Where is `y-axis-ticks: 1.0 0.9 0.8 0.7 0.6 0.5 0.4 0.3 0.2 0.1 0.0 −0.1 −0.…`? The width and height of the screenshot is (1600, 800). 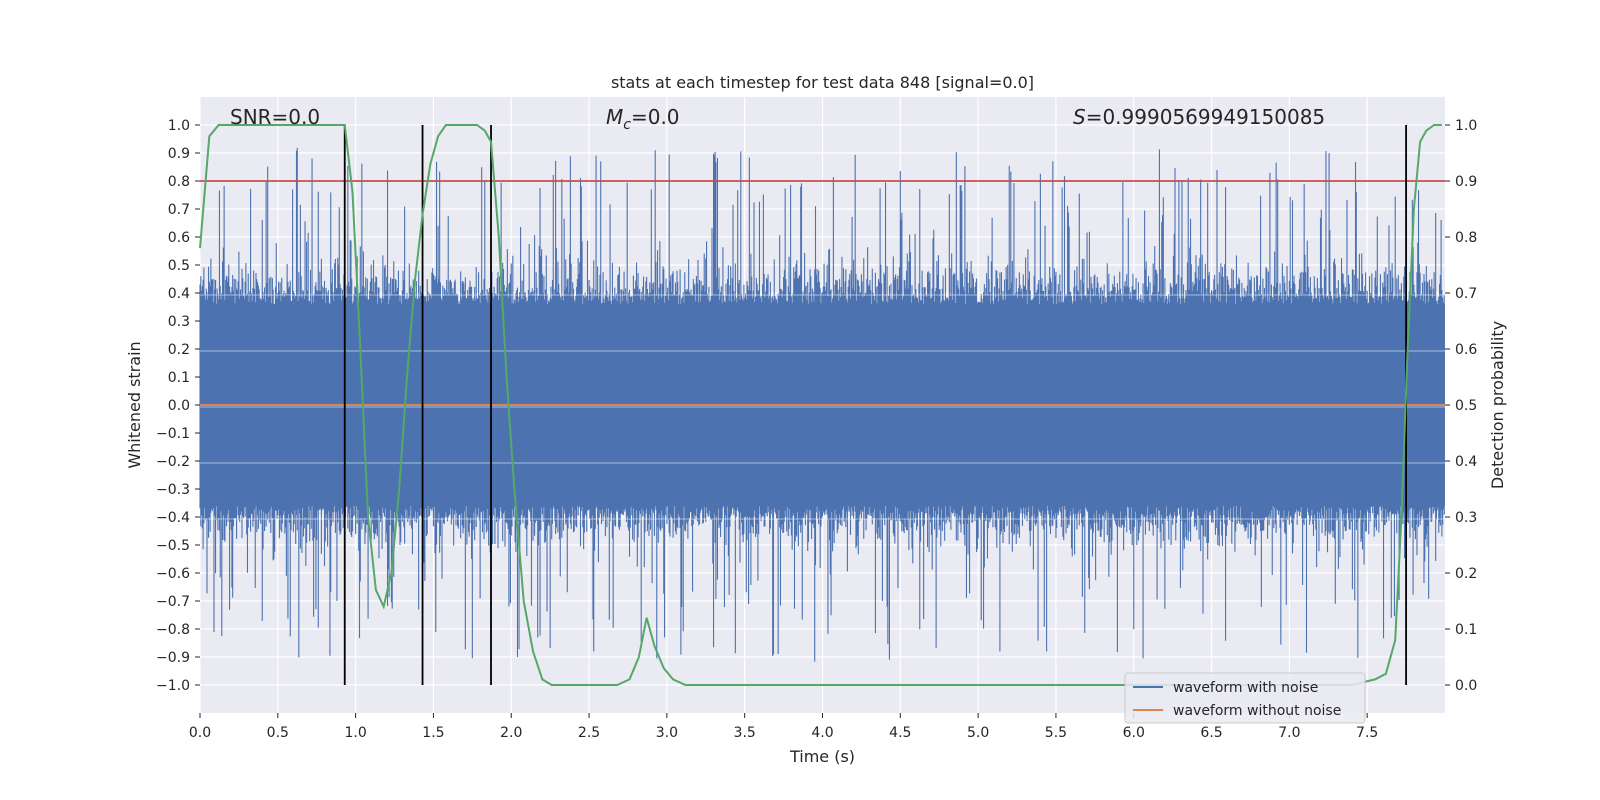
y-axis-ticks: 1.0 0.9 0.8 0.7 0.6 0.5 0.4 0.3 0.2 0.1 0.0 −0.1 −0.… is located at coordinates (178, 406).